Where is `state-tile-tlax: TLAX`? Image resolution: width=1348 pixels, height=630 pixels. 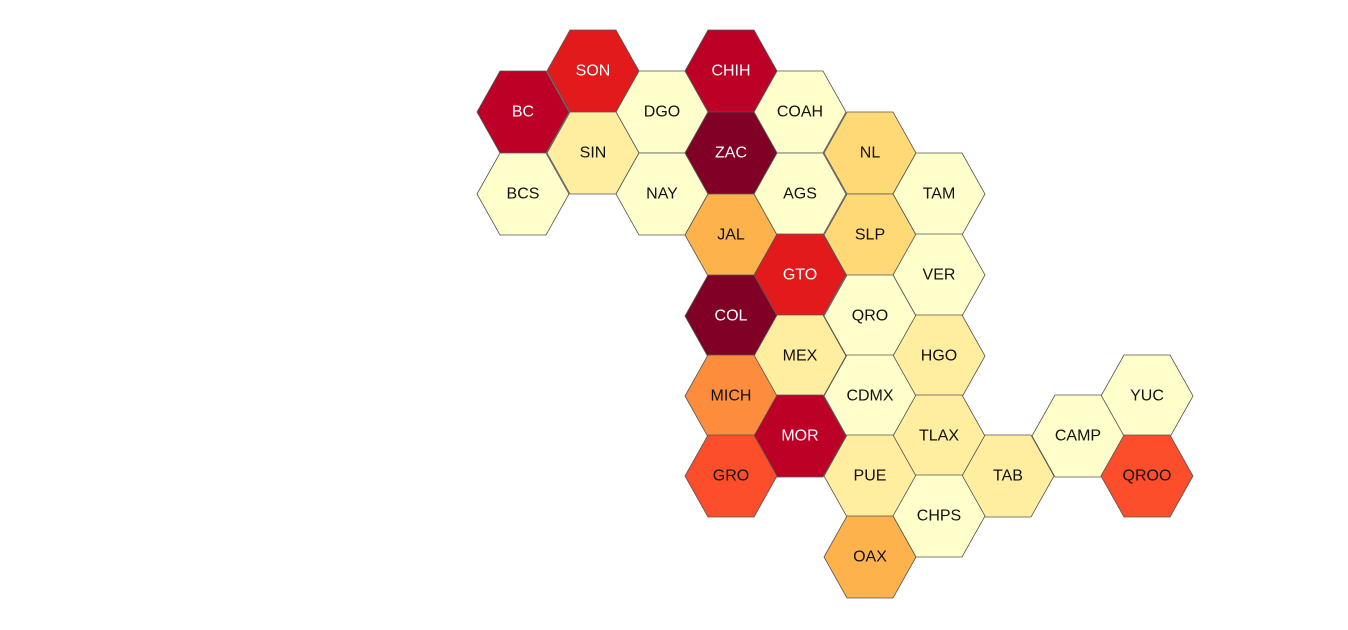 state-tile-tlax: TLAX is located at coordinates (939, 436).